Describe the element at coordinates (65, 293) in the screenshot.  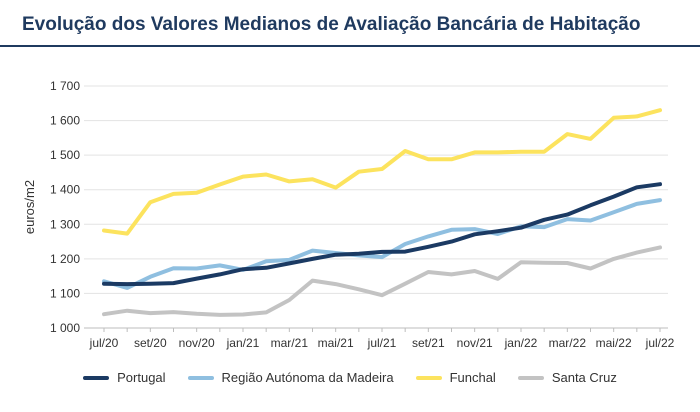
I see `y-tick-label: 1 100` at that location.